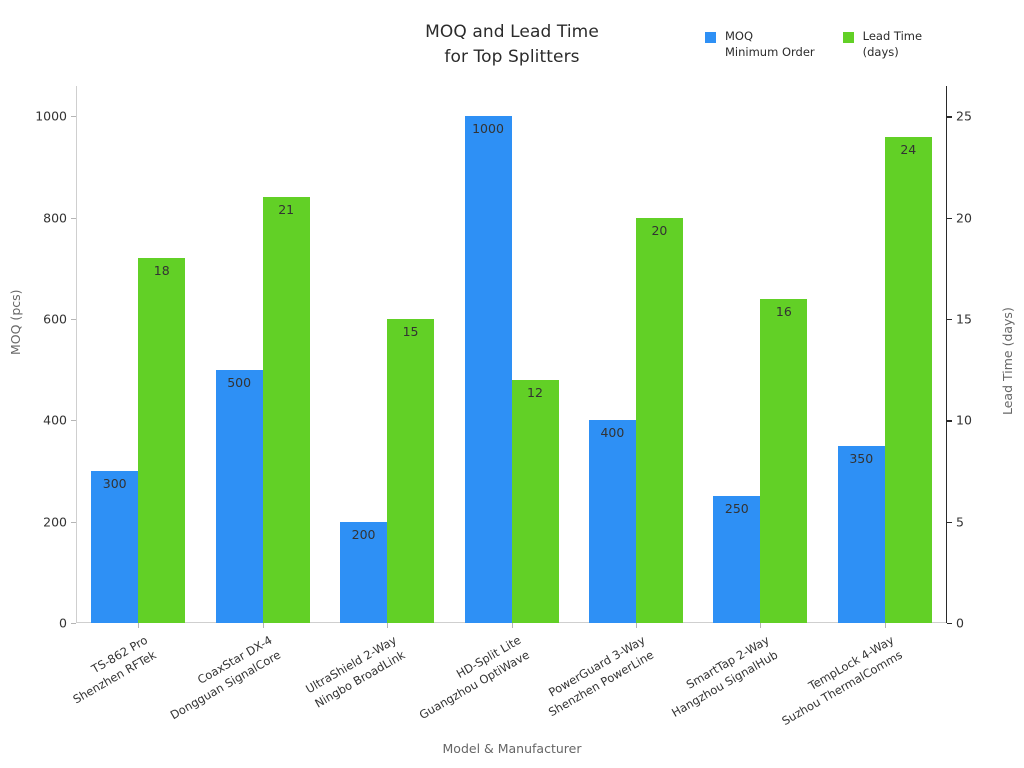 The width and height of the screenshot is (1024, 768). I want to click on bar-value-label: 300, so click(114, 484).